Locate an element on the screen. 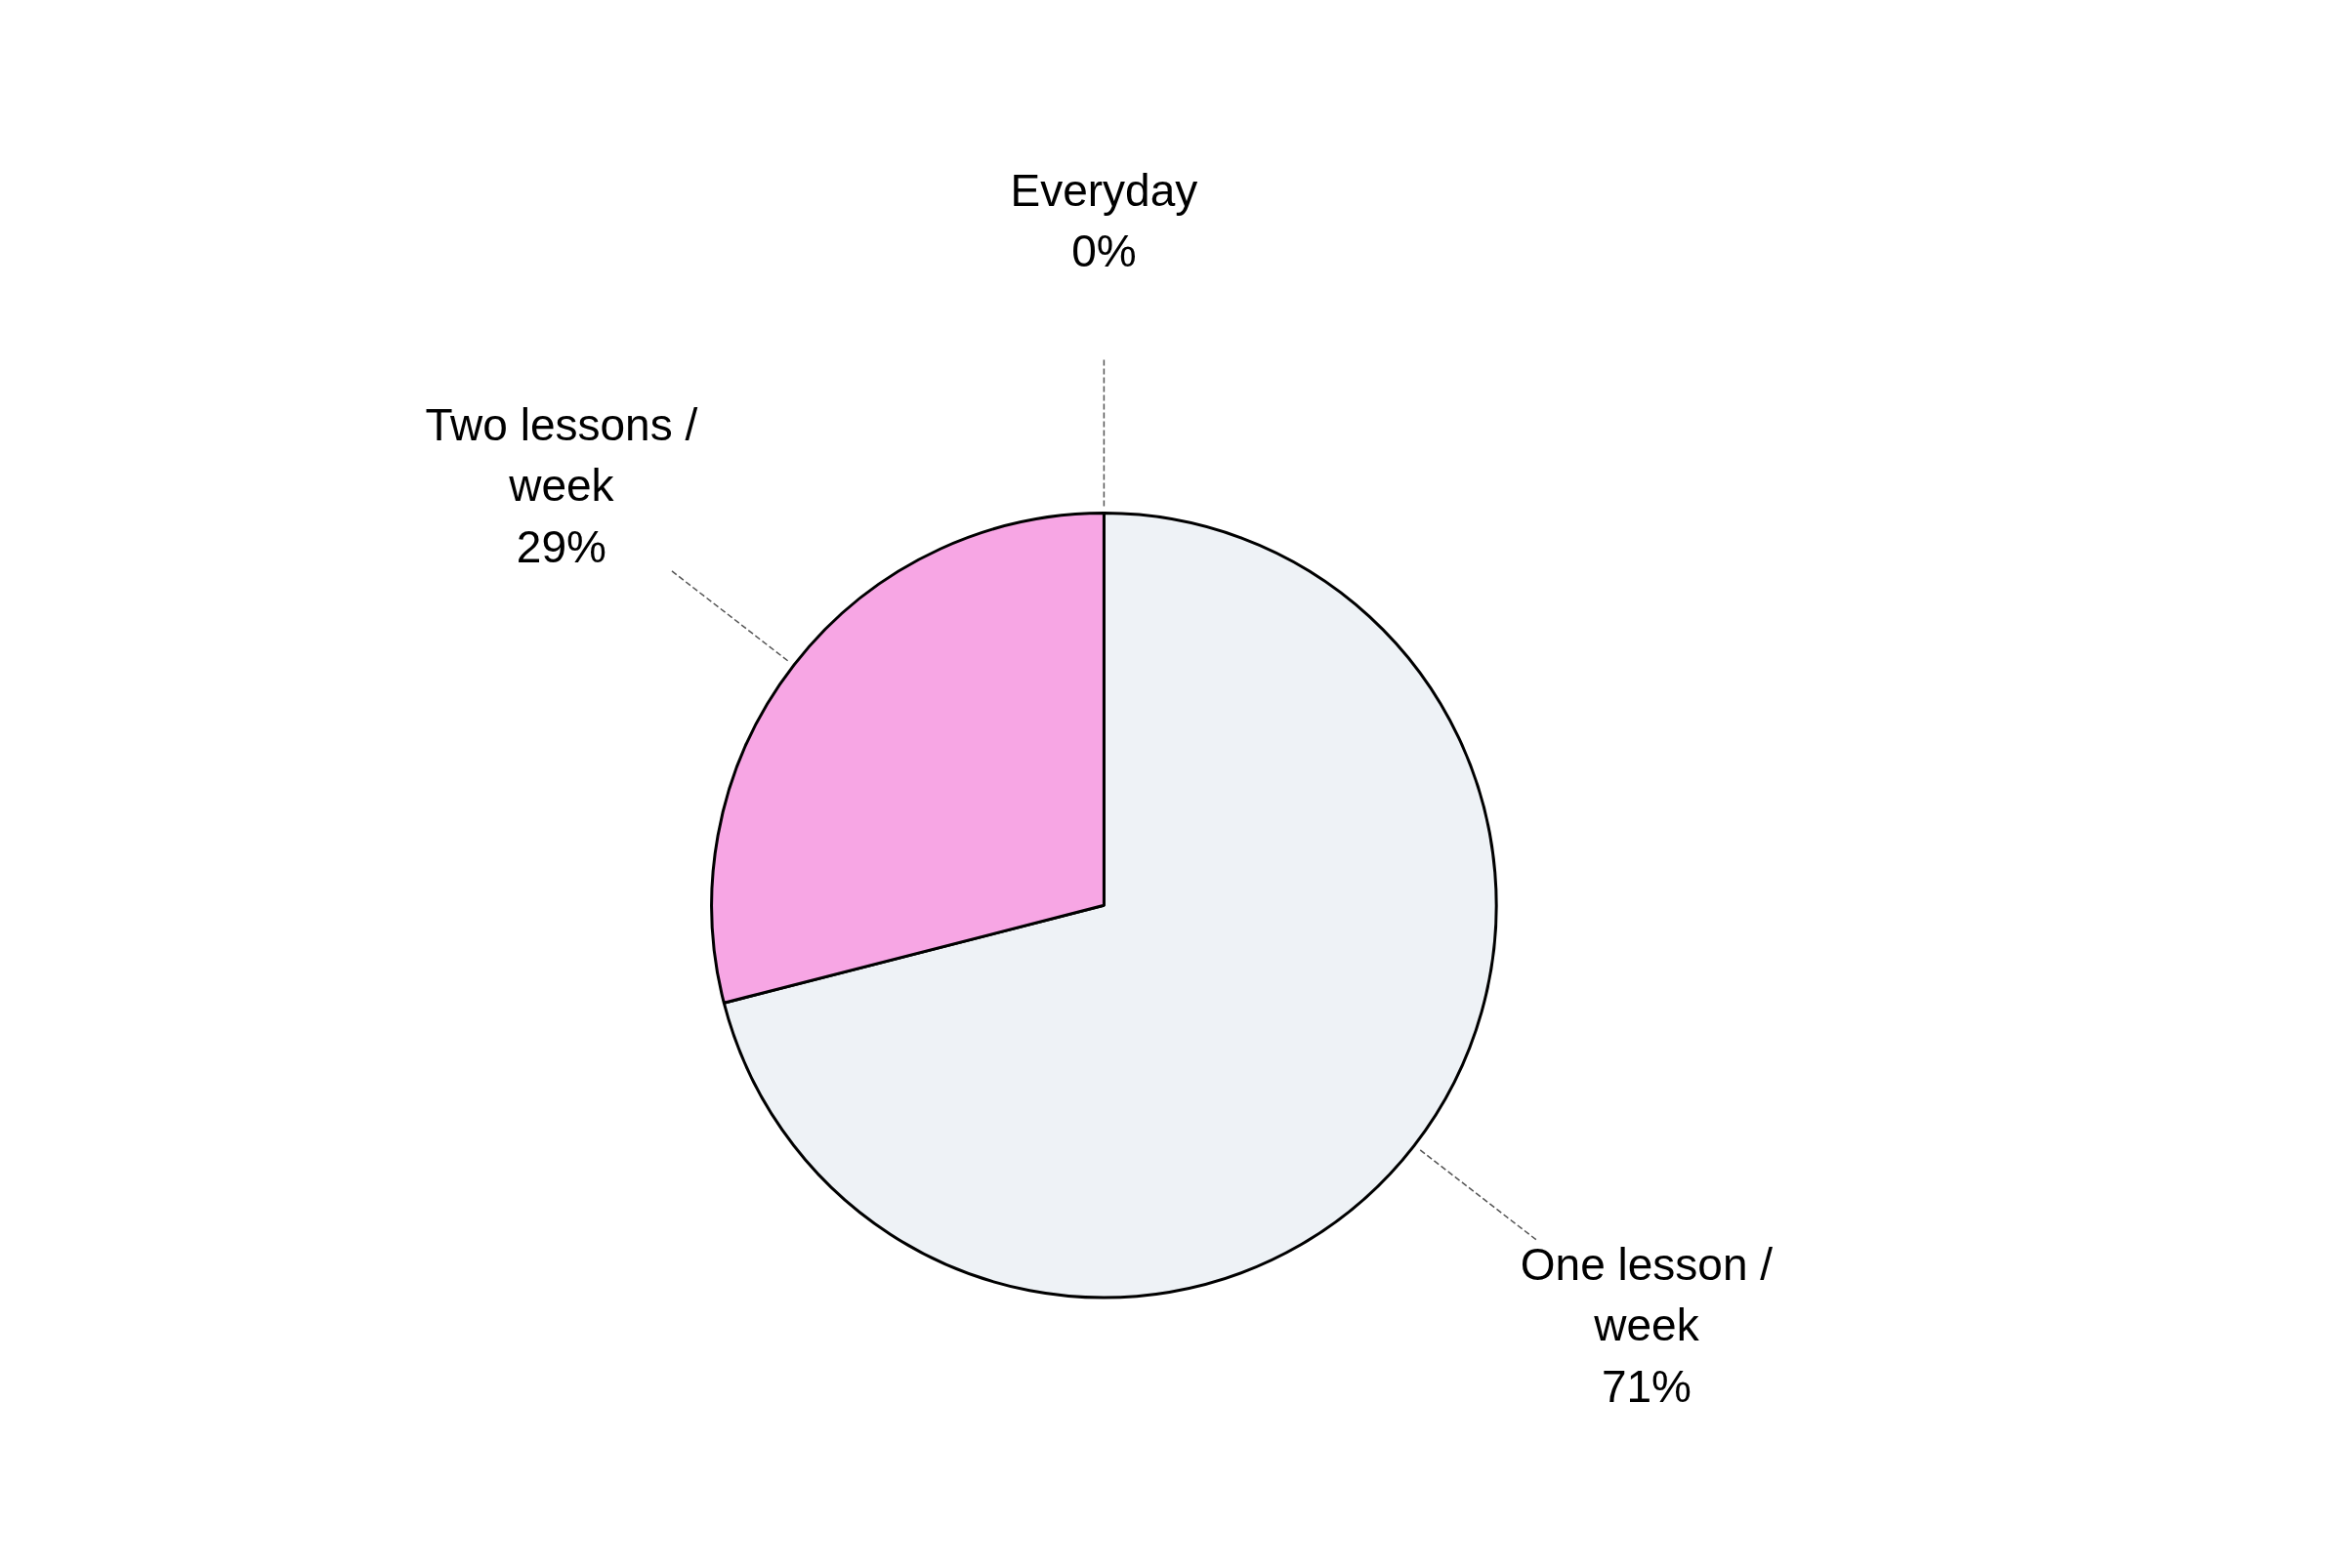 The image size is (2339, 1568). data-label: 71% is located at coordinates (1646, 1386).